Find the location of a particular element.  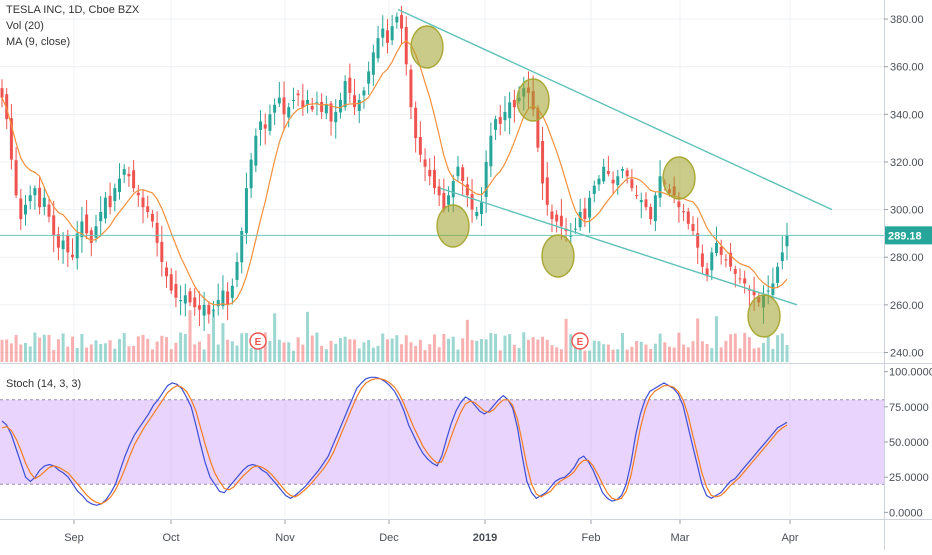

trend-line is located at coordinates (618, 246).